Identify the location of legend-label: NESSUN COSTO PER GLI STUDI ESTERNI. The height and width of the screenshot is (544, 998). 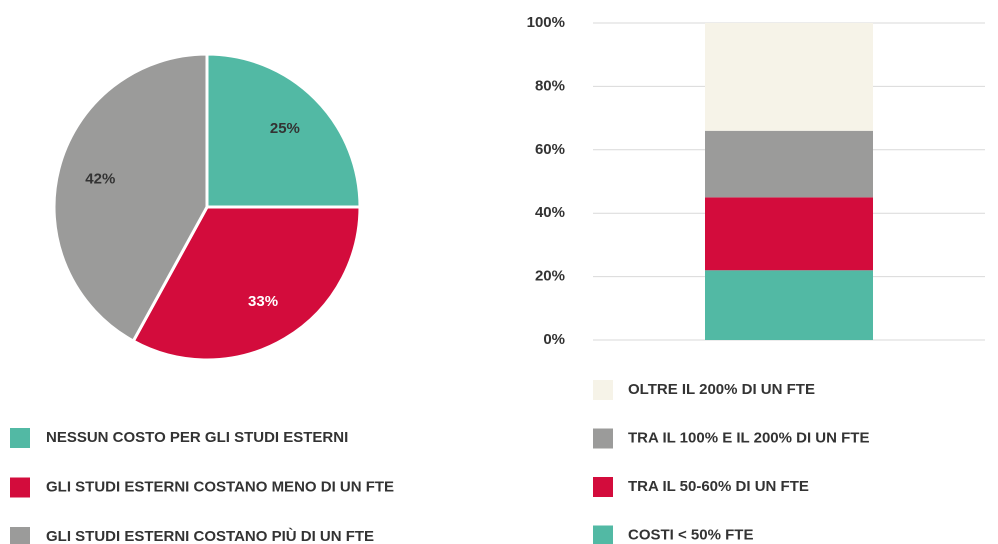
(197, 437).